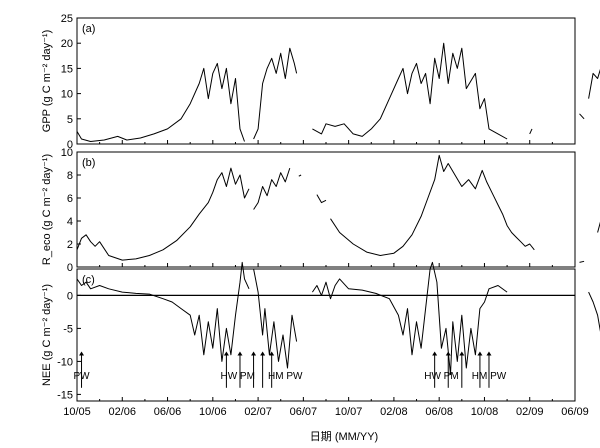  I want to click on event-label: PW, so click(81, 376).